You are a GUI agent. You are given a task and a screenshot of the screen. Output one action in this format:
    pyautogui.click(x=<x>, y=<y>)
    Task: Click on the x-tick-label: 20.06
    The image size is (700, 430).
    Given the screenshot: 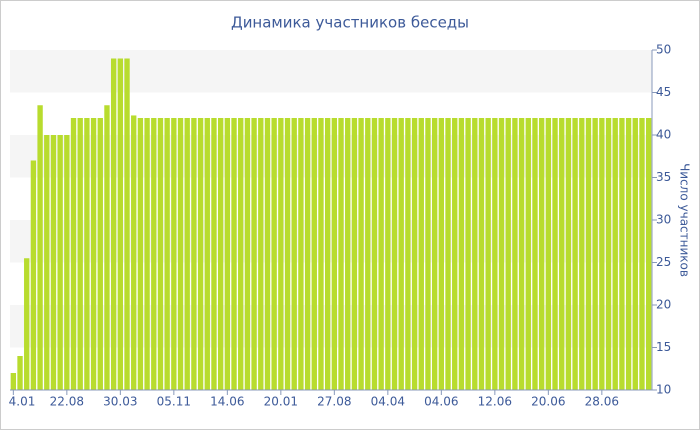 What is the action you would take?
    pyautogui.click(x=548, y=402)
    